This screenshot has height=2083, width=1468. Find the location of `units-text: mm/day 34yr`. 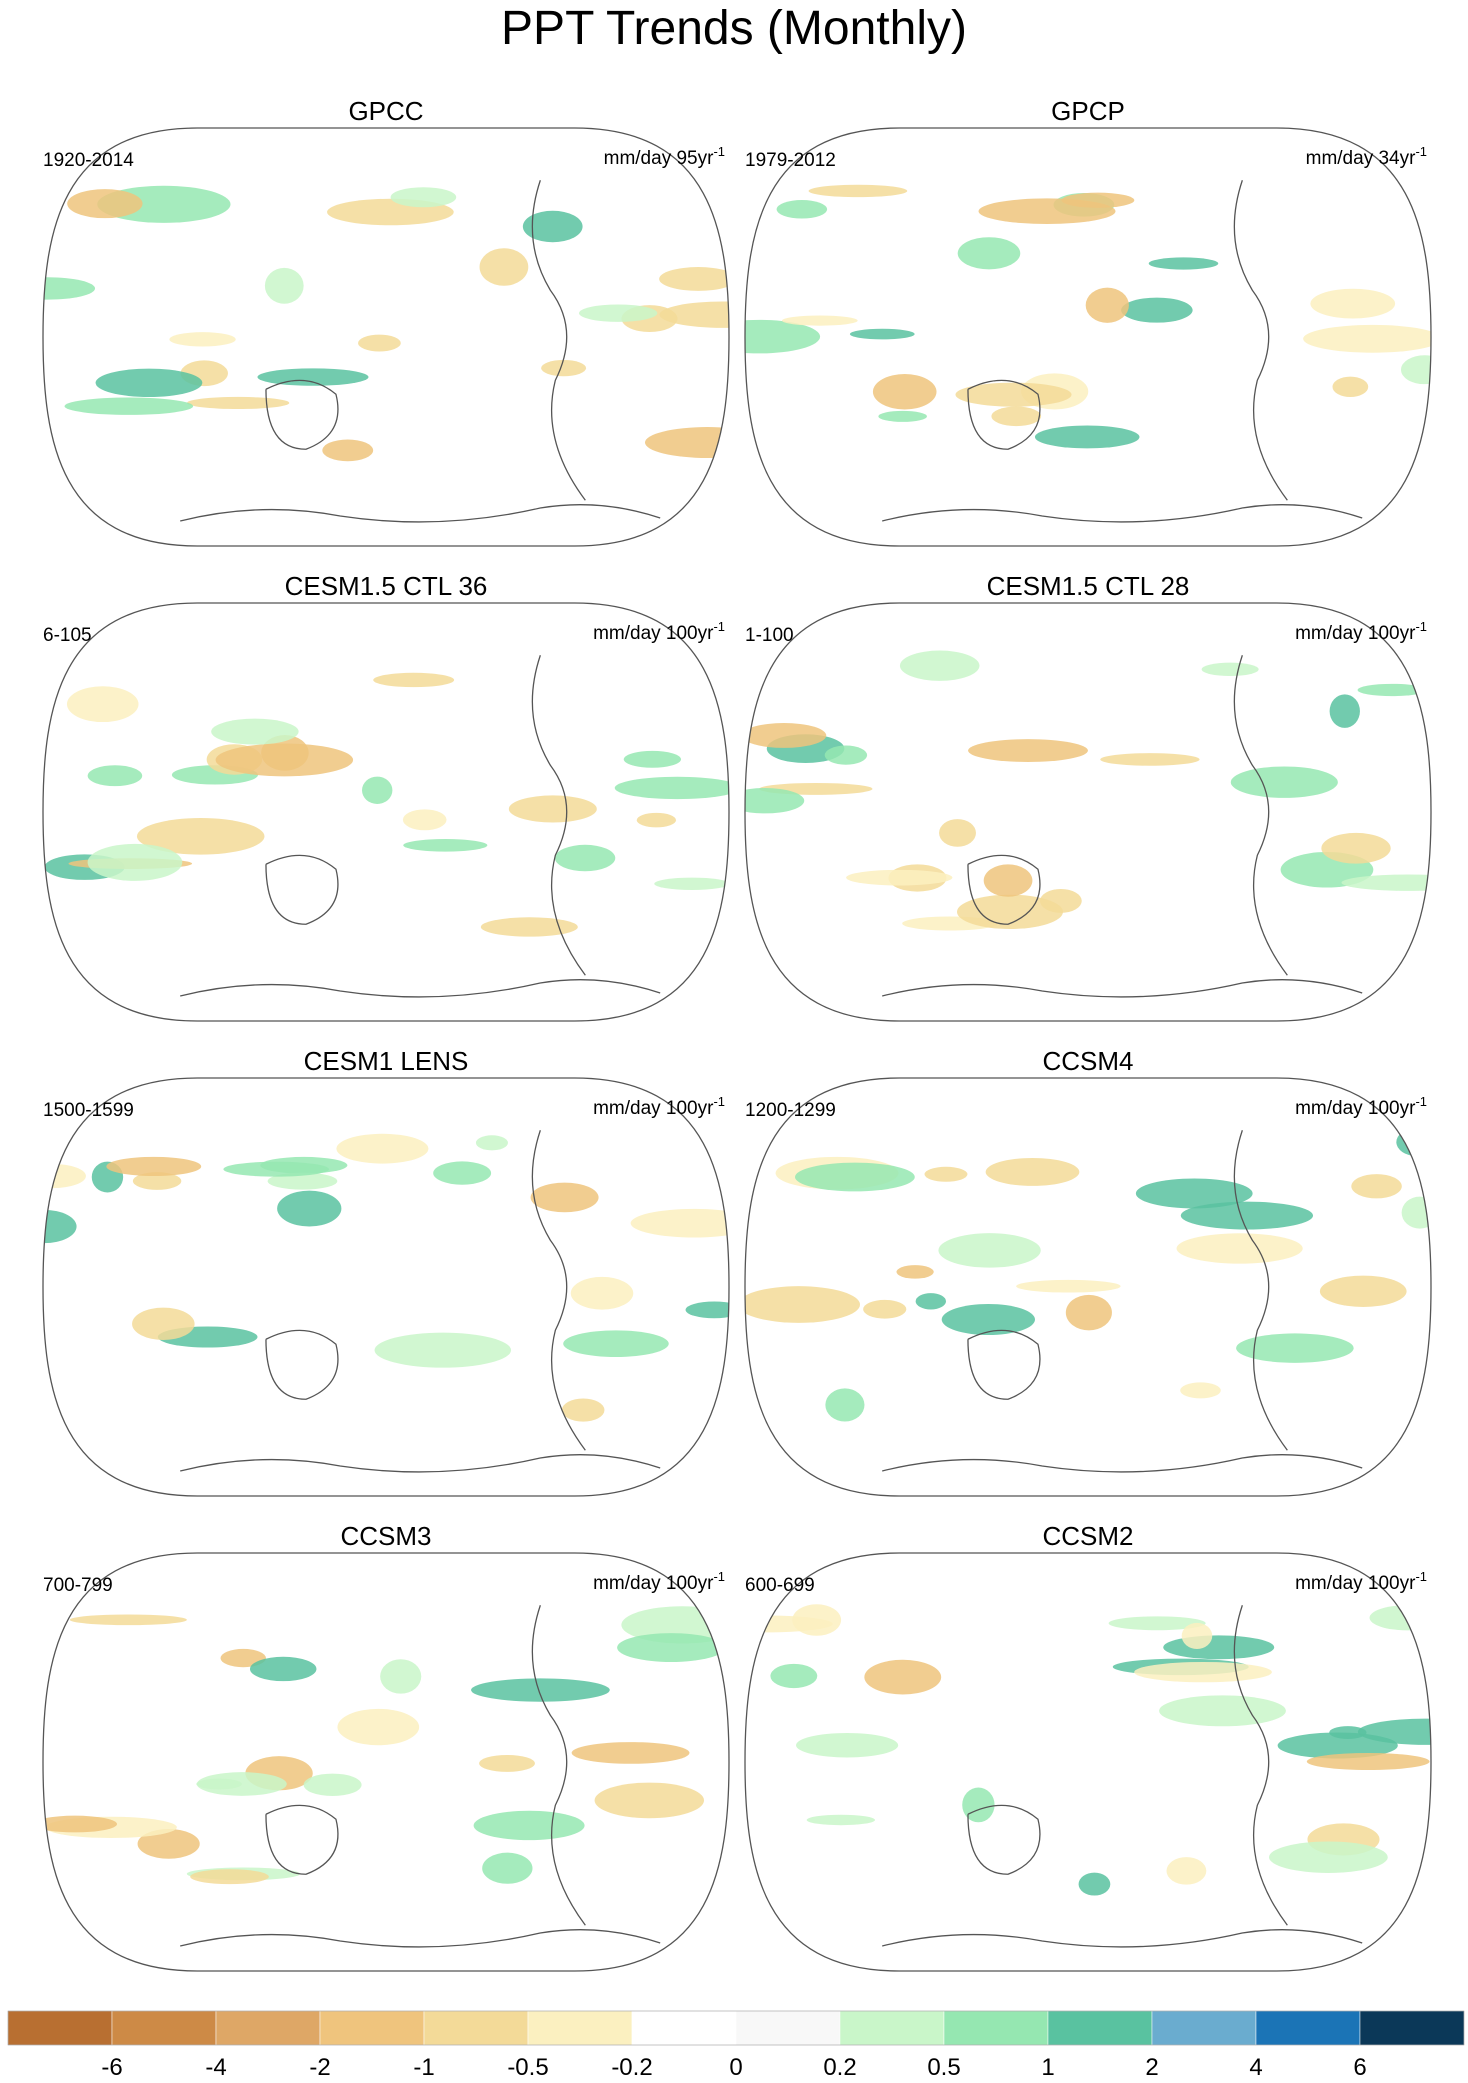

units-text: mm/day 34yr is located at coordinates (1361, 158).